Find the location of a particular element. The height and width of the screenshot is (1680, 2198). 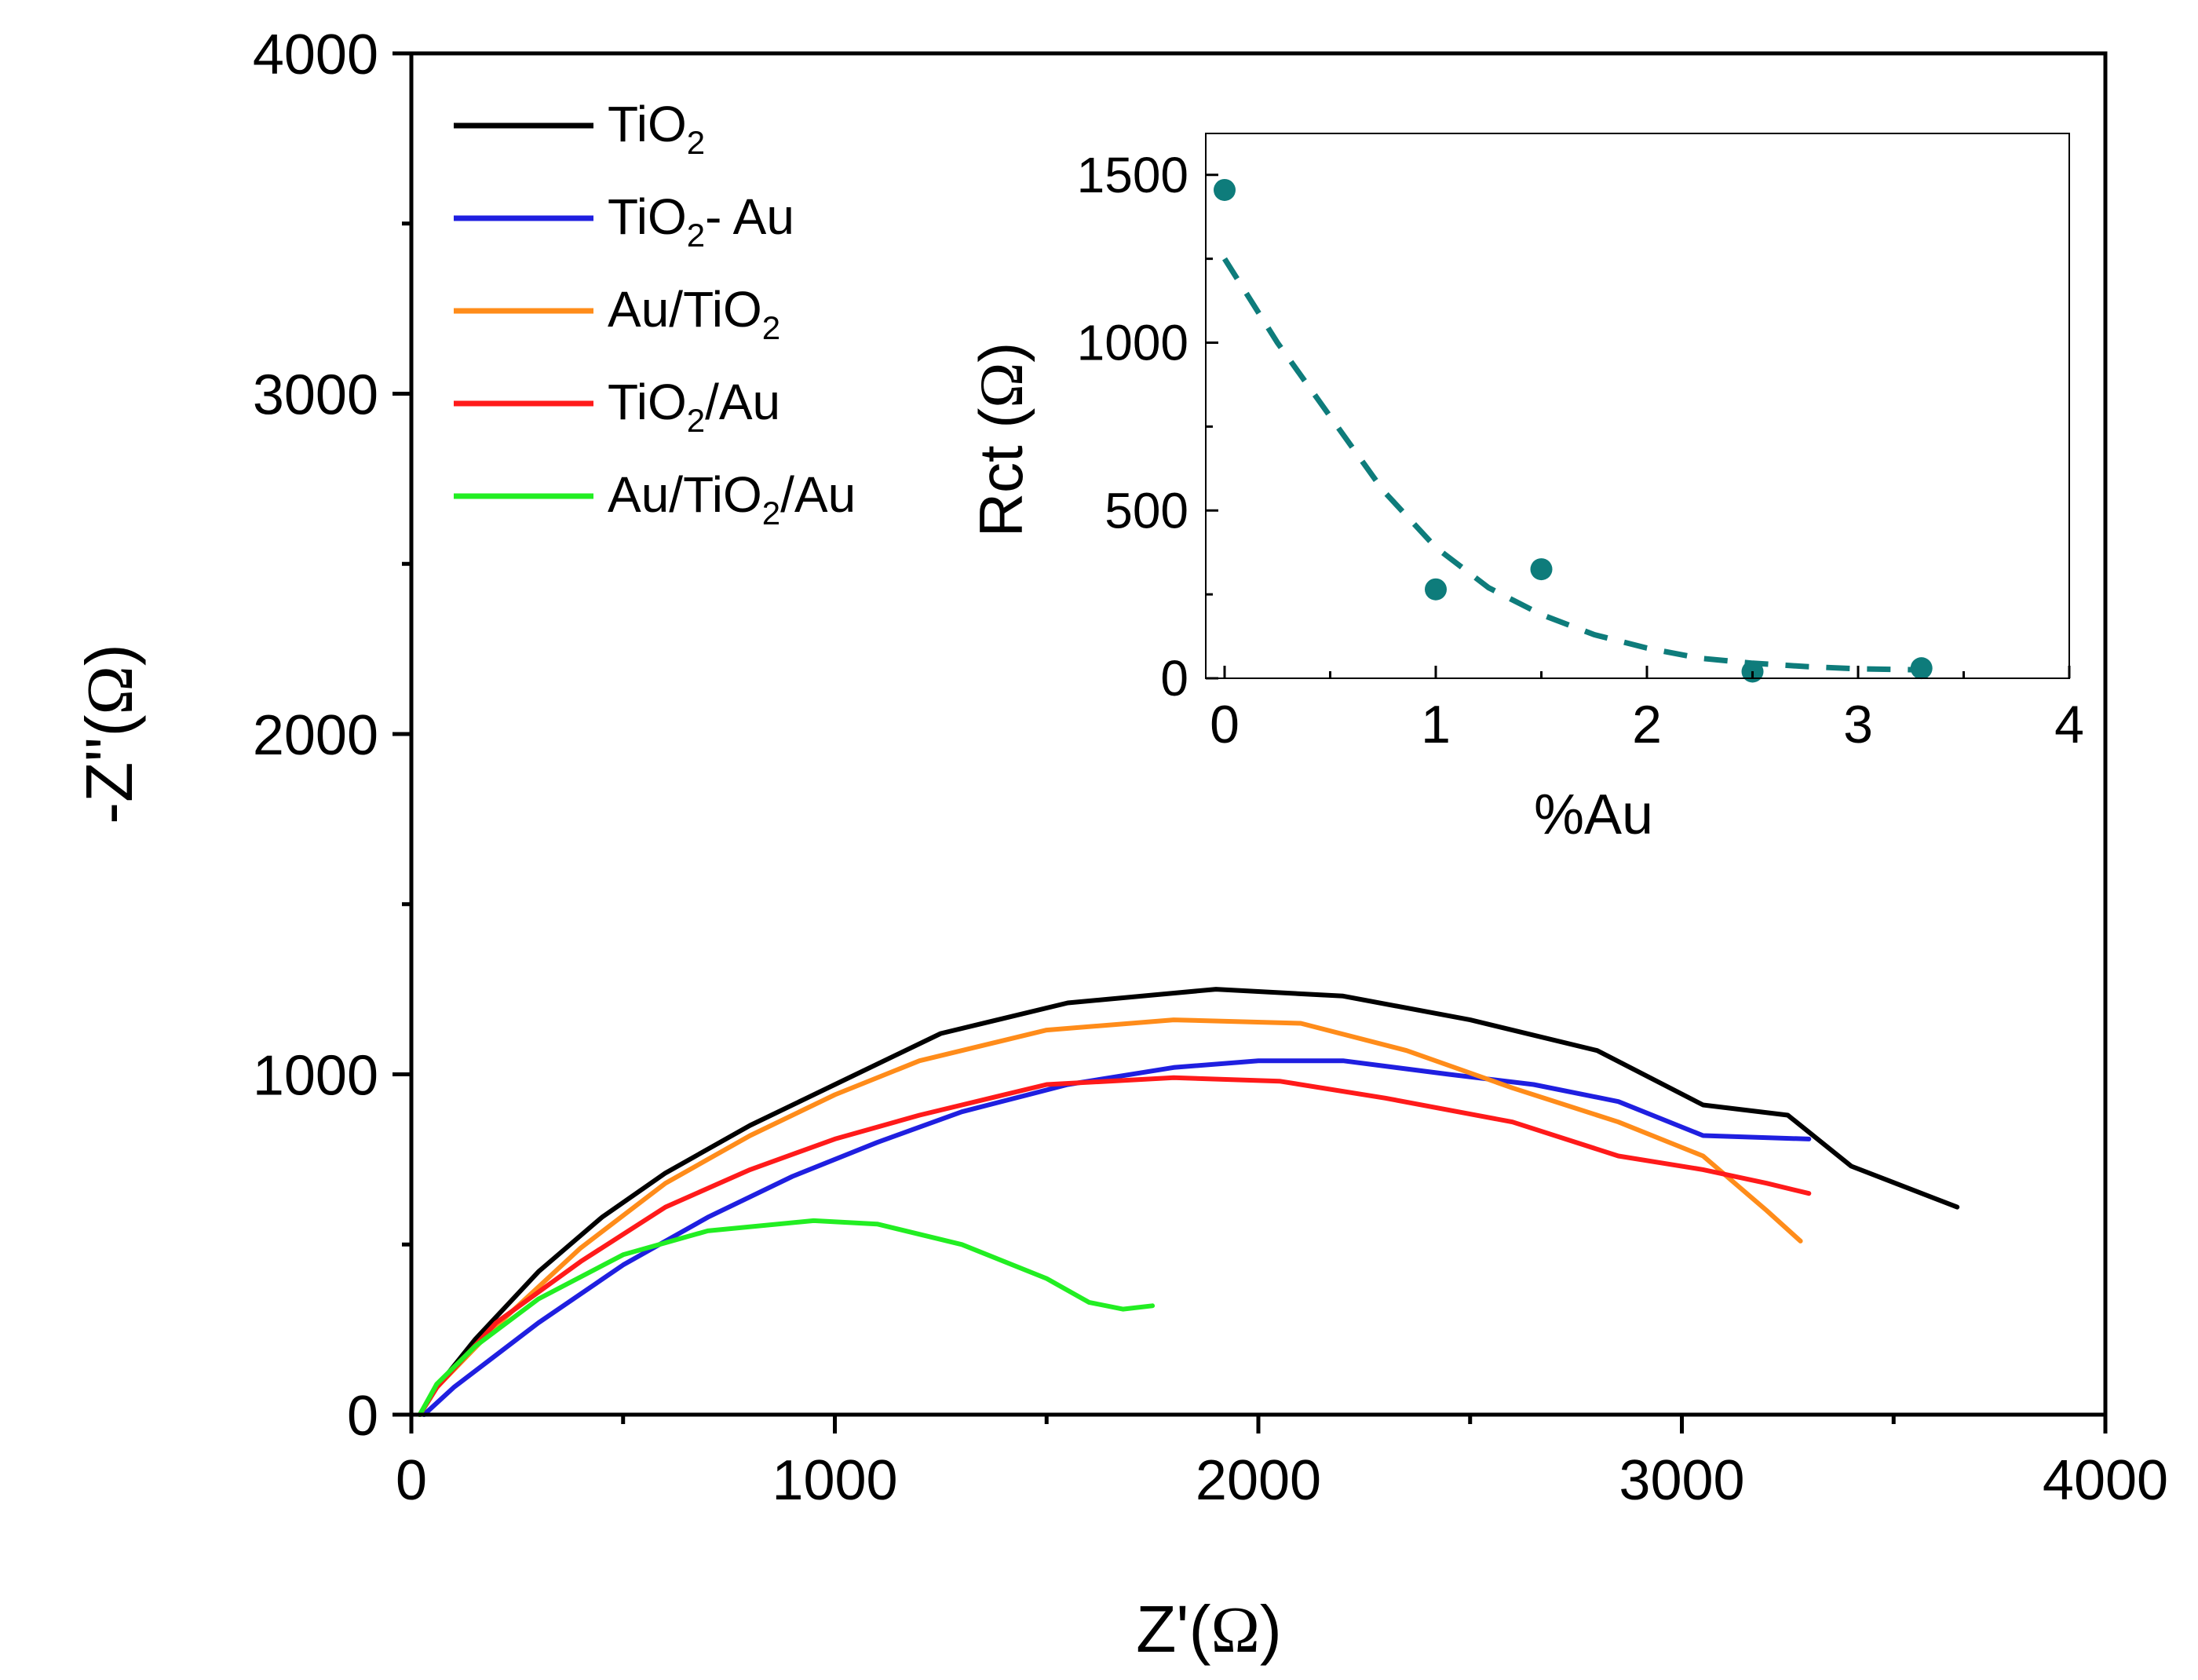

x-tick-label: 4000 is located at coordinates (2105, 1480).